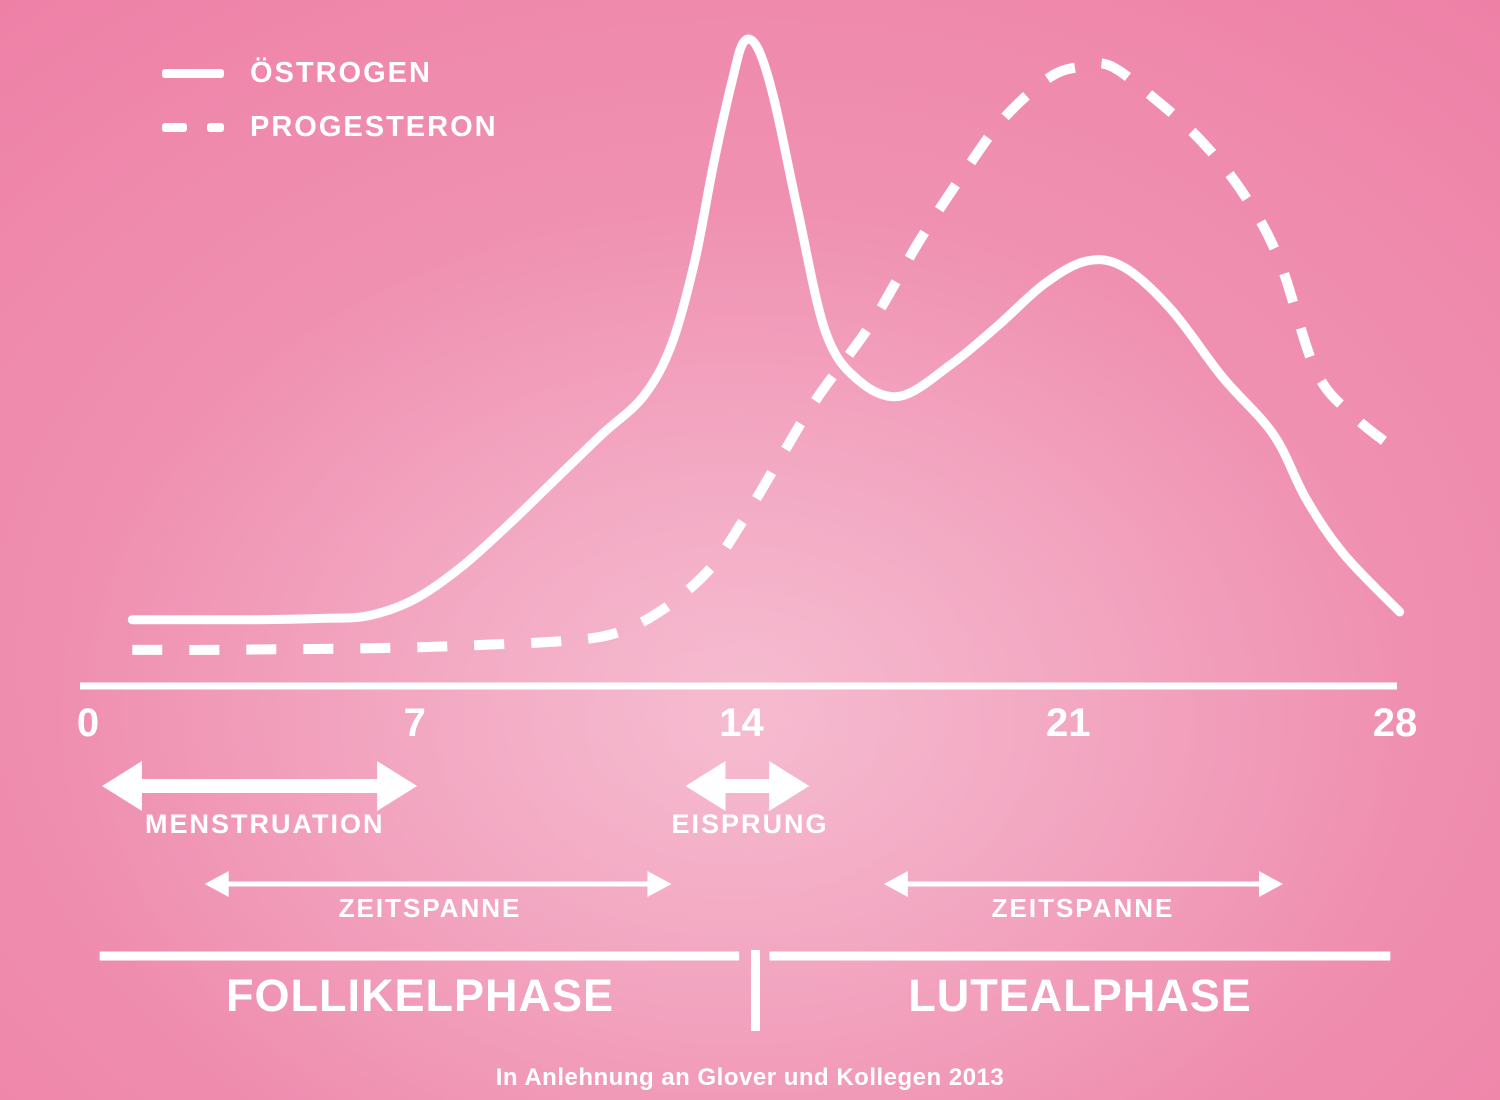 The image size is (1500, 1100). I want to click on legend: ÖSTROGEN PROGESTERON, so click(330, 111).